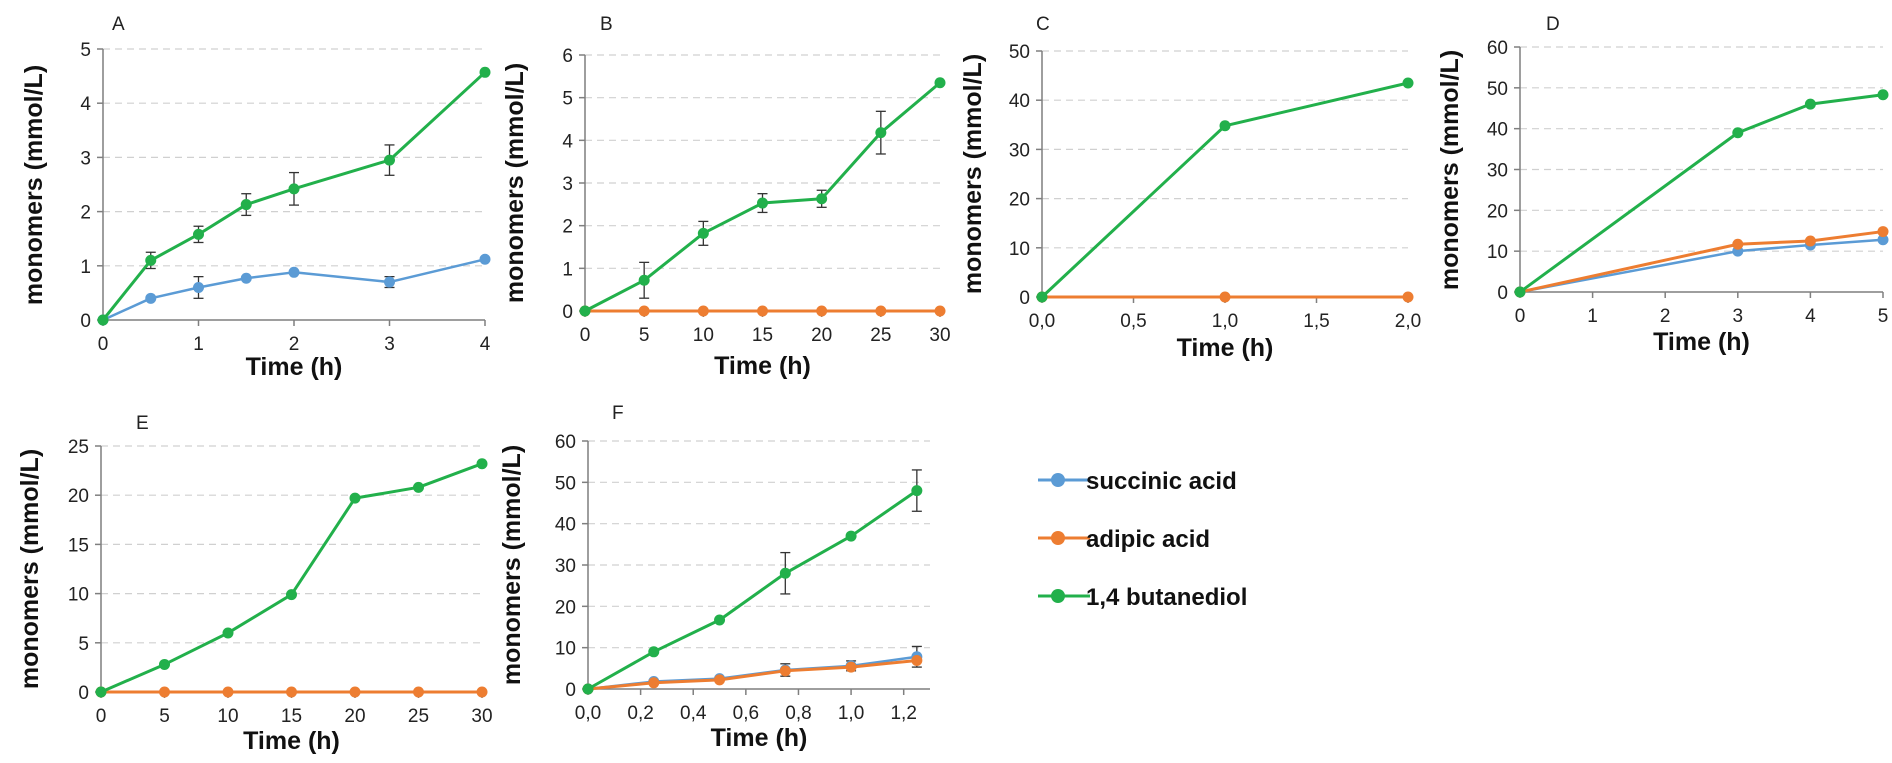 The width and height of the screenshot is (1892, 763). Describe the element at coordinates (567, 269) in the screenshot. I see `y-tick-label: 1` at that location.